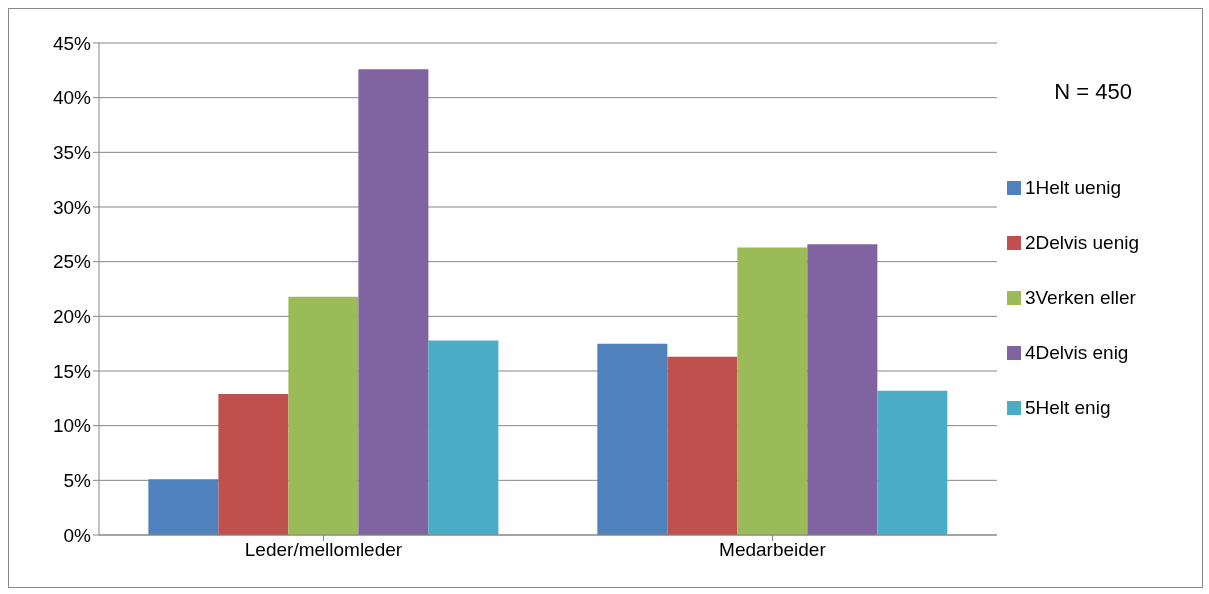 This screenshot has height=594, width=1209. What do you see at coordinates (72, 371) in the screenshot?
I see `y-tick-label: 15%` at bounding box center [72, 371].